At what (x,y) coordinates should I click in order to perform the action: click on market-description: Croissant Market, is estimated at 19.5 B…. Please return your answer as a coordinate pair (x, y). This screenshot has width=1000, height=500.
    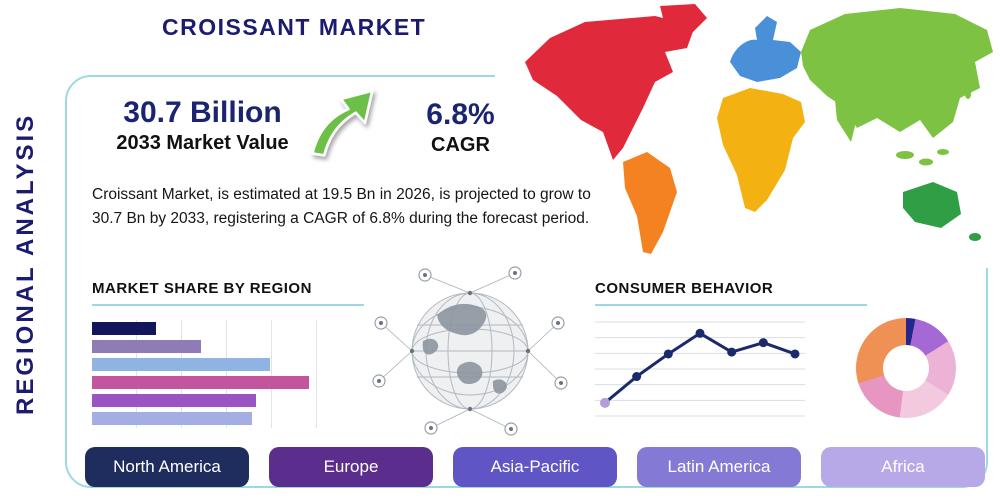
    Looking at the image, I should click on (341, 207).